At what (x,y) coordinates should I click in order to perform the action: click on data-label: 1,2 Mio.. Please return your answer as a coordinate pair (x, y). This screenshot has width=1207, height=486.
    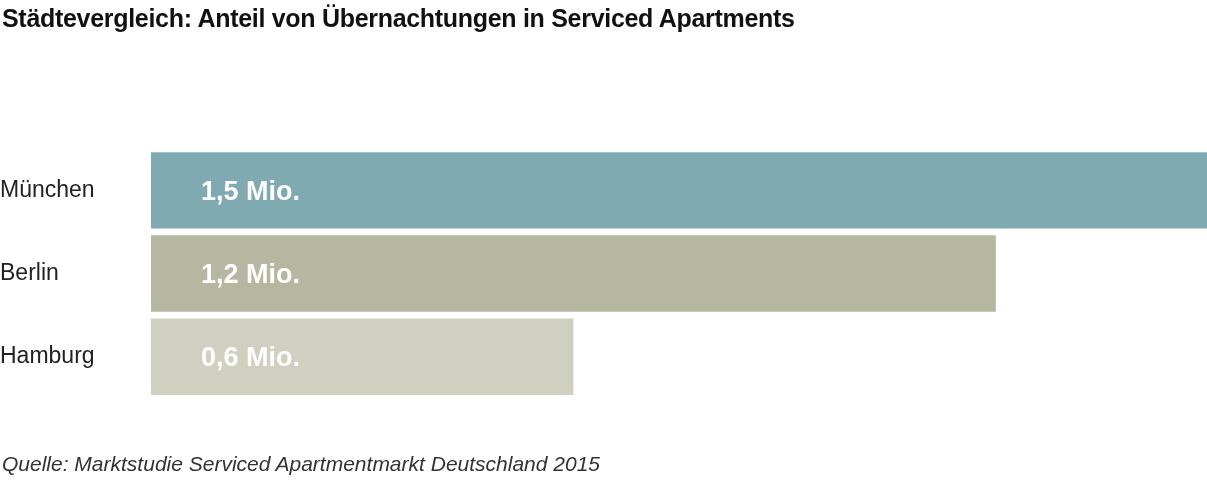
    Looking at the image, I should click on (251, 273).